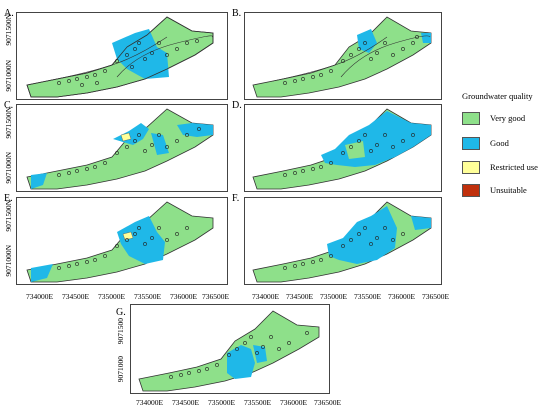 Image resolution: width=550 pixels, height=411 pixels. What do you see at coordinates (508, 190) in the screenshot?
I see `legend-label: Unsuitable` at bounding box center [508, 190].